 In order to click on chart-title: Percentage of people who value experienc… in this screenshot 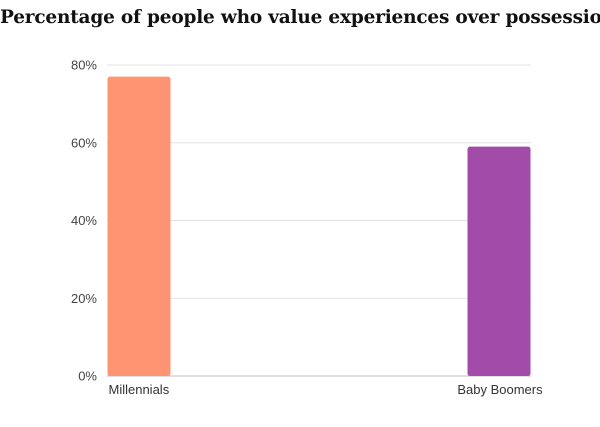, I will do `click(300, 17)`.